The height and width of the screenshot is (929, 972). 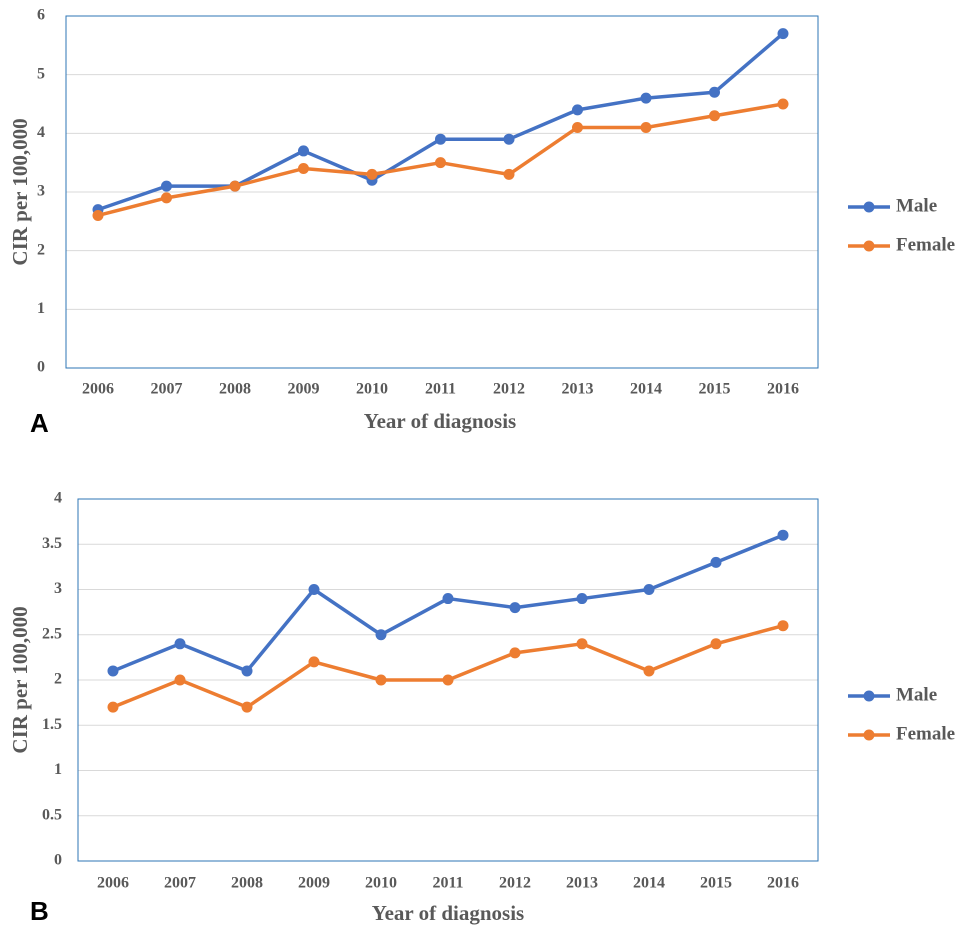 I want to click on panel-label: B, so click(x=39, y=911).